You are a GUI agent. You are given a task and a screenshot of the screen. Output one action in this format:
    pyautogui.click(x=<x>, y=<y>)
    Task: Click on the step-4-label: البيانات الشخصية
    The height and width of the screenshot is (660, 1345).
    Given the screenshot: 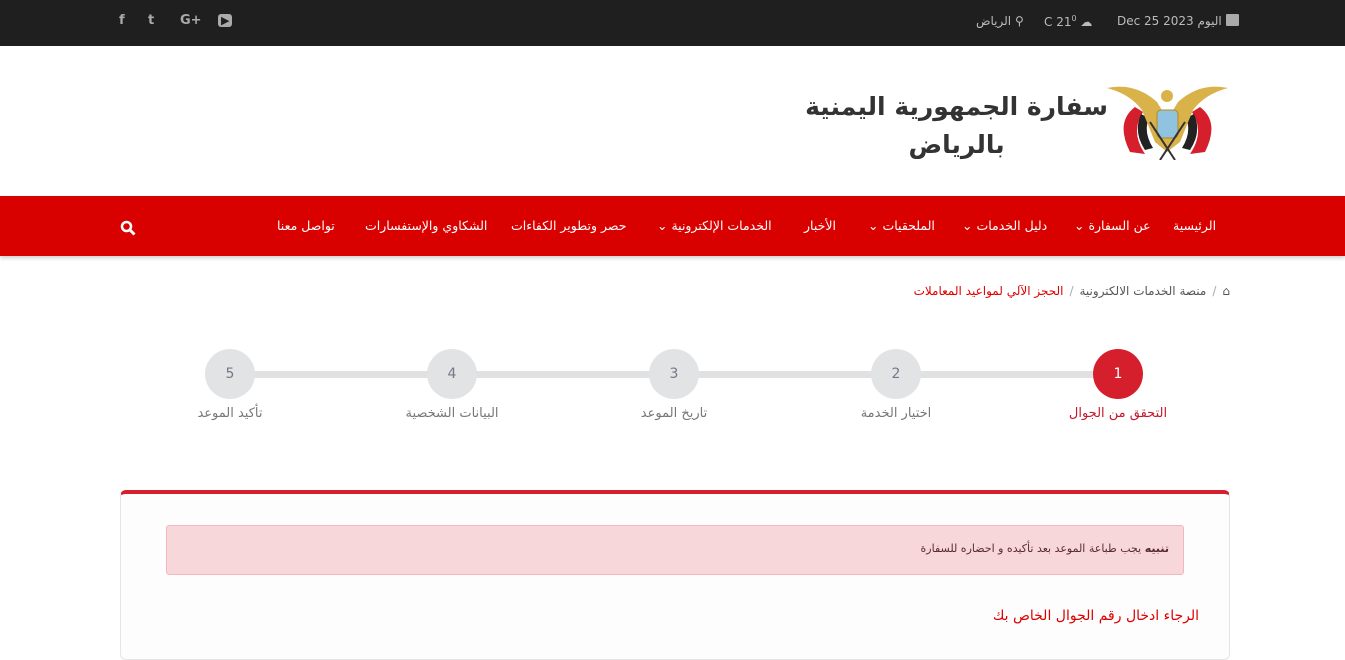 What is the action you would take?
    pyautogui.click(x=452, y=413)
    